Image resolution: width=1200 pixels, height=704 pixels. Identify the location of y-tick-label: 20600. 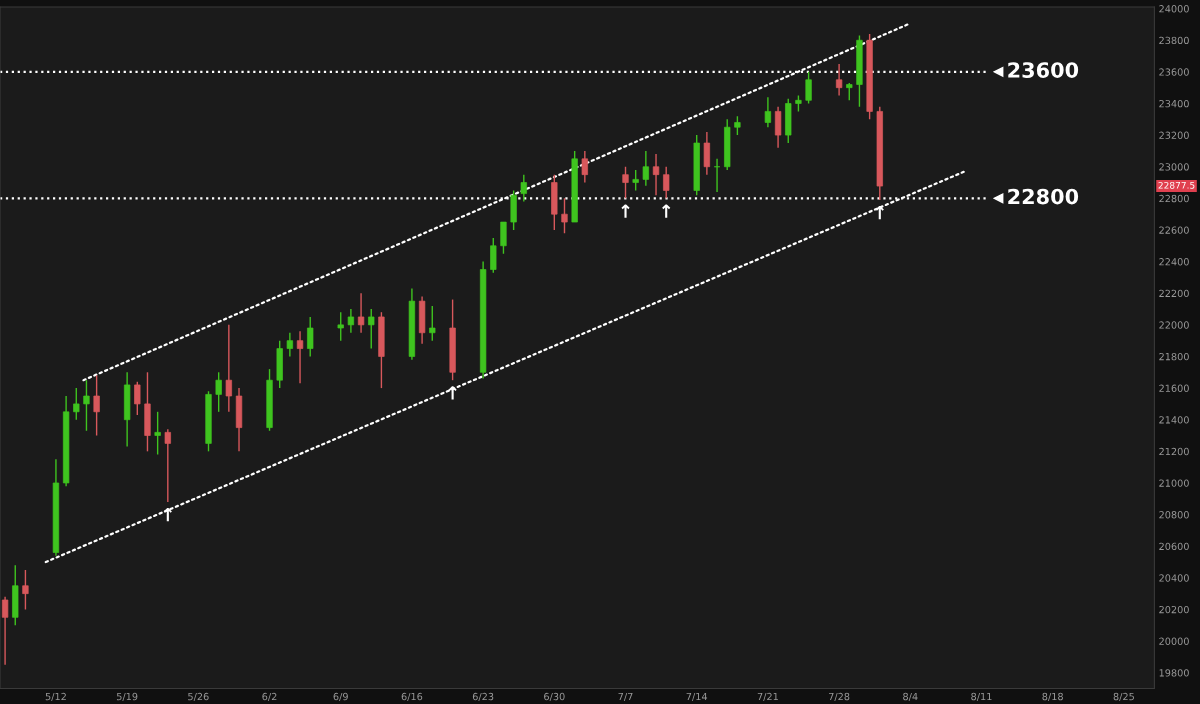
(1174, 546).